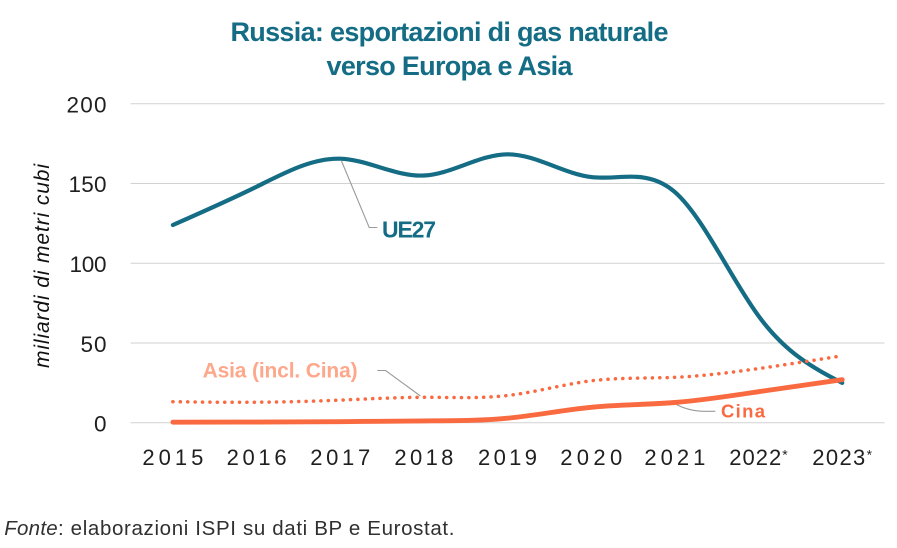 The image size is (897, 548). I want to click on svg-text: Cina, so click(743, 411).